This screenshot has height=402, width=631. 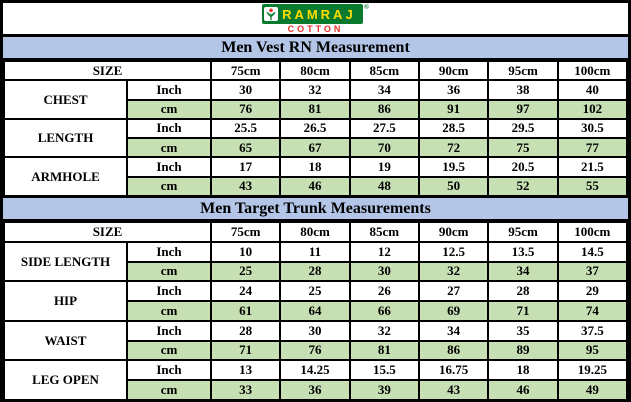 What do you see at coordinates (453, 390) in the screenshot?
I see `cm-value-cell: 43` at bounding box center [453, 390].